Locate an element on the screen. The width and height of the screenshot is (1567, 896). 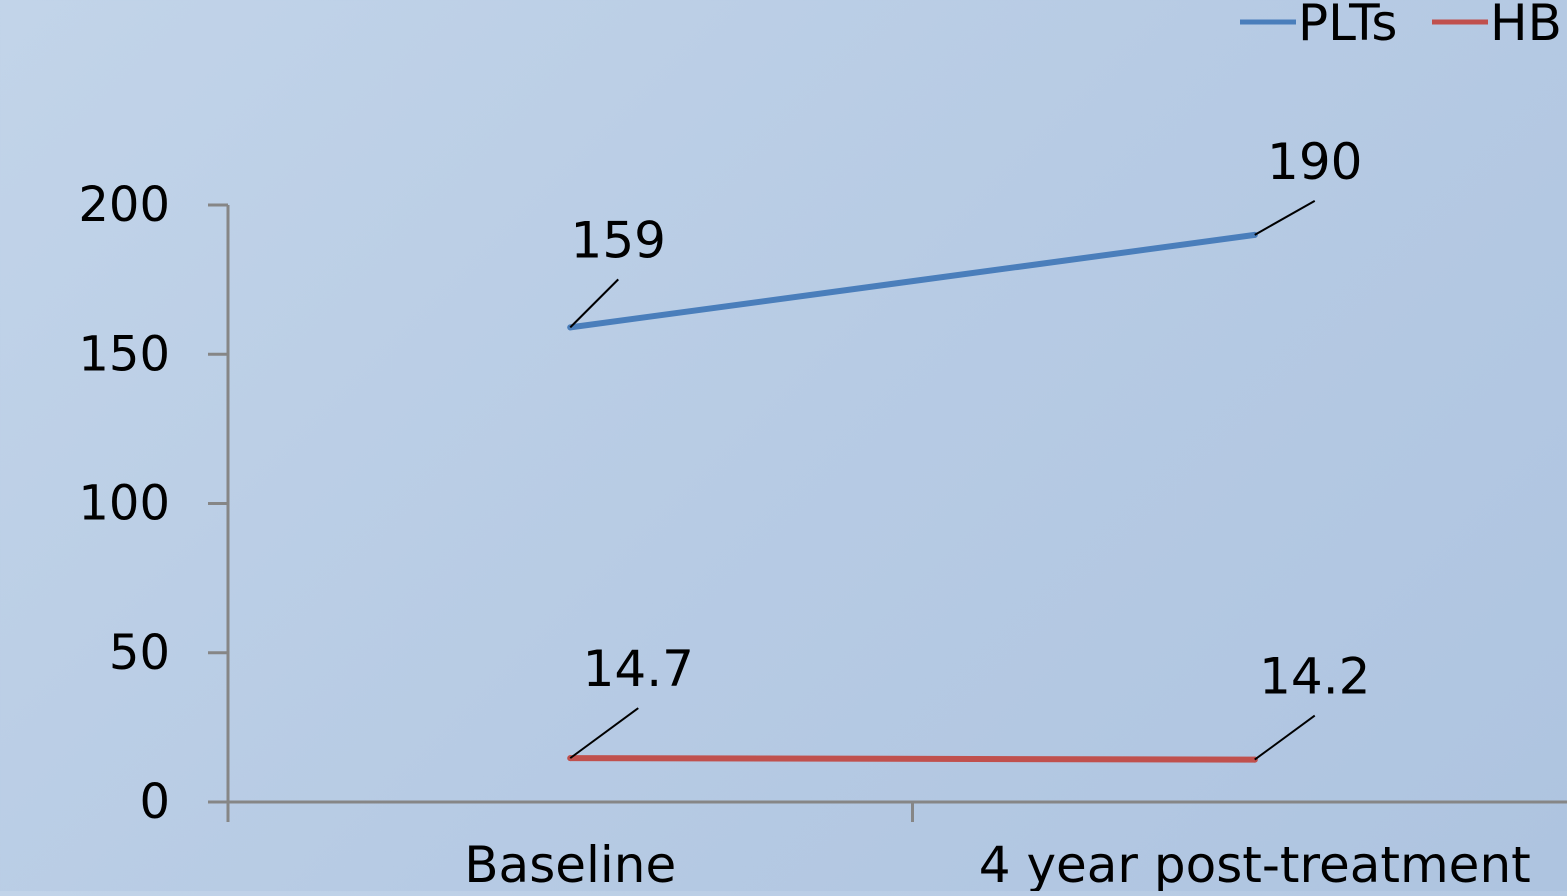
legend: PLTs HB is located at coordinates (1401, 26).